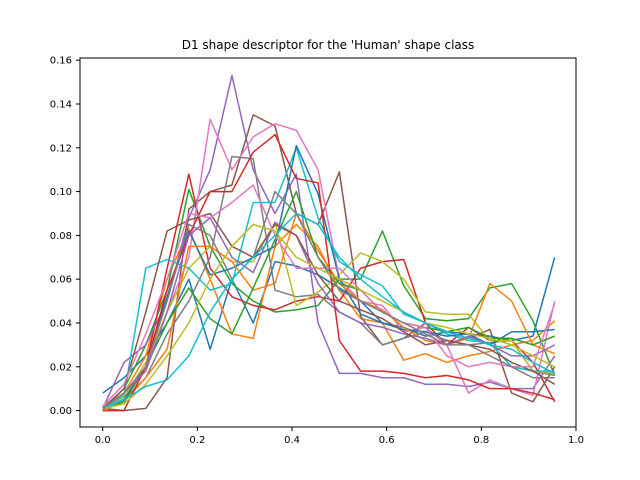 The height and width of the screenshot is (480, 640). What do you see at coordinates (61, 104) in the screenshot?
I see `y-tick-label: 0.14` at bounding box center [61, 104].